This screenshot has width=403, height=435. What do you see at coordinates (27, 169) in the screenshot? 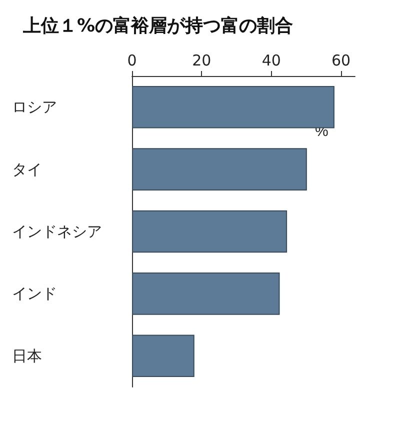
I see `y-tick-label: タイ` at bounding box center [27, 169].